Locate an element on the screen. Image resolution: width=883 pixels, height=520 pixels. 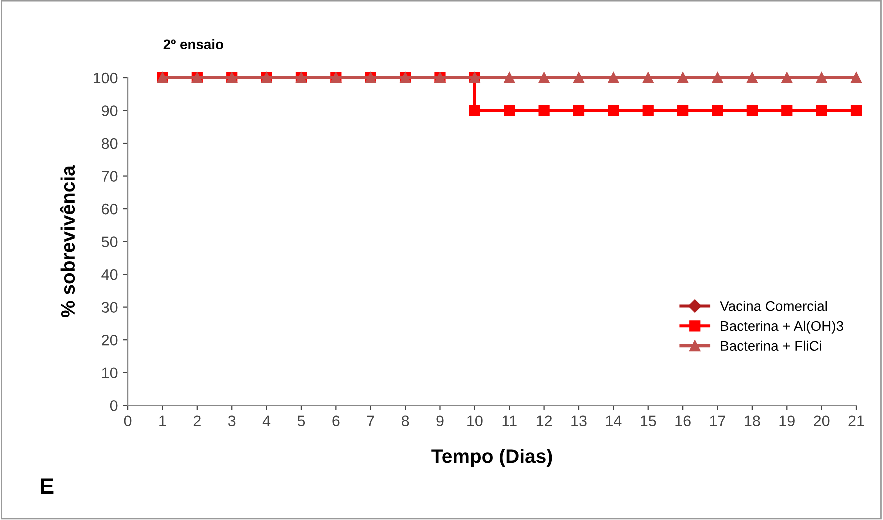
y-axis-title: % sobrevivência is located at coordinates (68, 241).